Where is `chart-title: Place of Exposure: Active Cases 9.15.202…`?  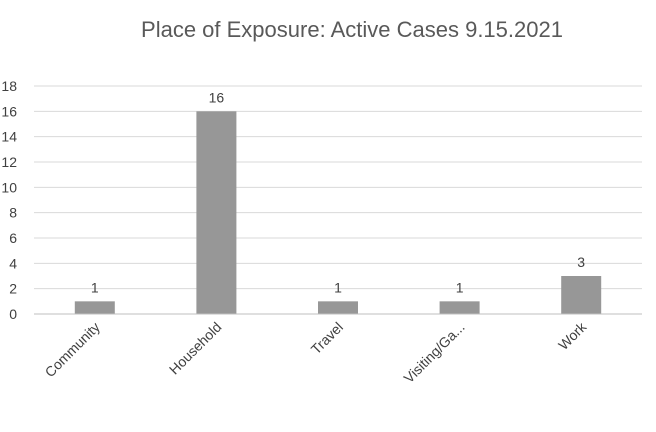
chart-title: Place of Exposure: Active Cases 9.15.202… is located at coordinates (352, 29).